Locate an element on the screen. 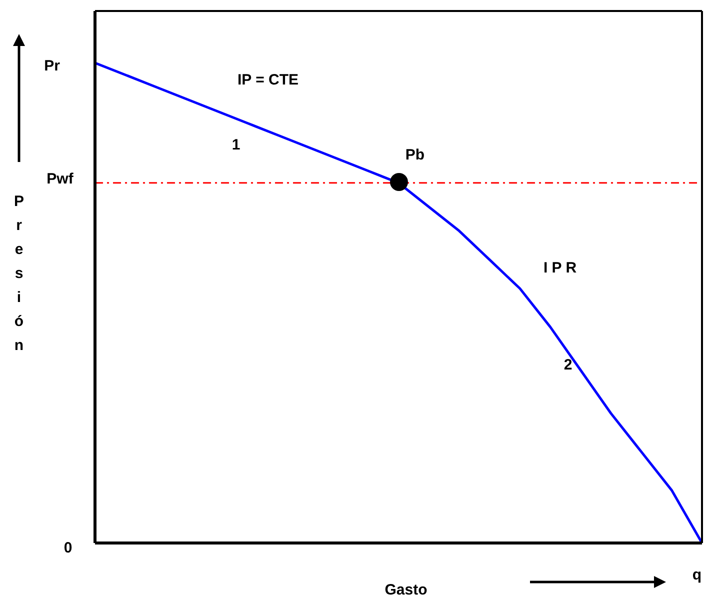 This screenshot has width=705, height=605. y-axis-title: Presión is located at coordinates (18, 274).